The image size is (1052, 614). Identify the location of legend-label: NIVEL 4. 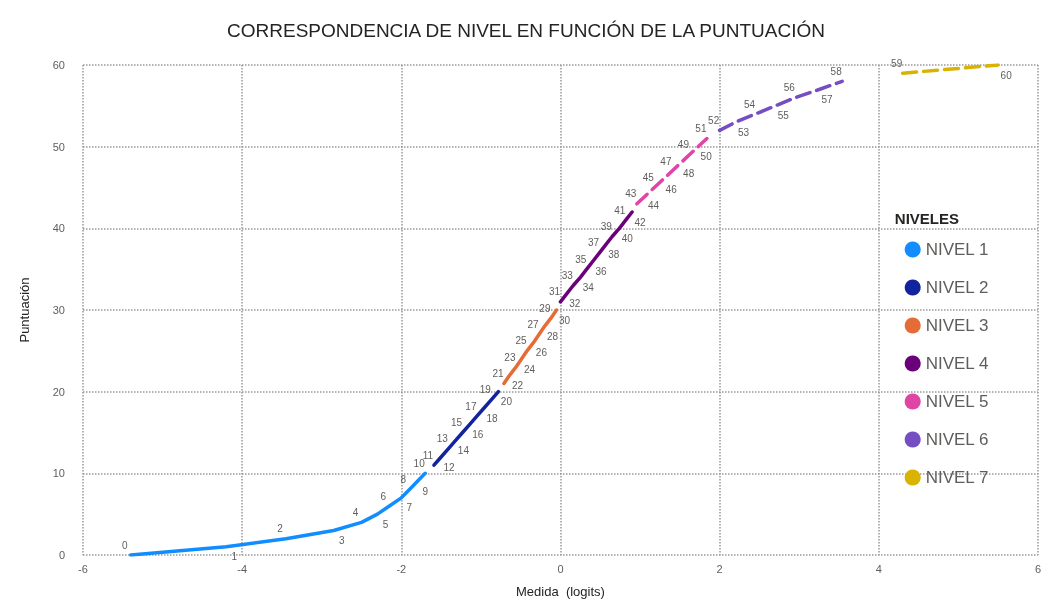
(957, 363).